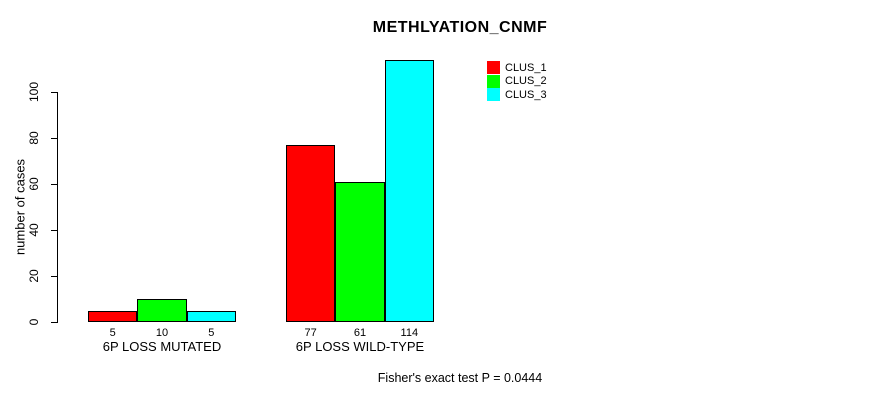 This screenshot has width=890, height=400. What do you see at coordinates (34, 92) in the screenshot?
I see `y-axis-tick-label: 100` at bounding box center [34, 92].